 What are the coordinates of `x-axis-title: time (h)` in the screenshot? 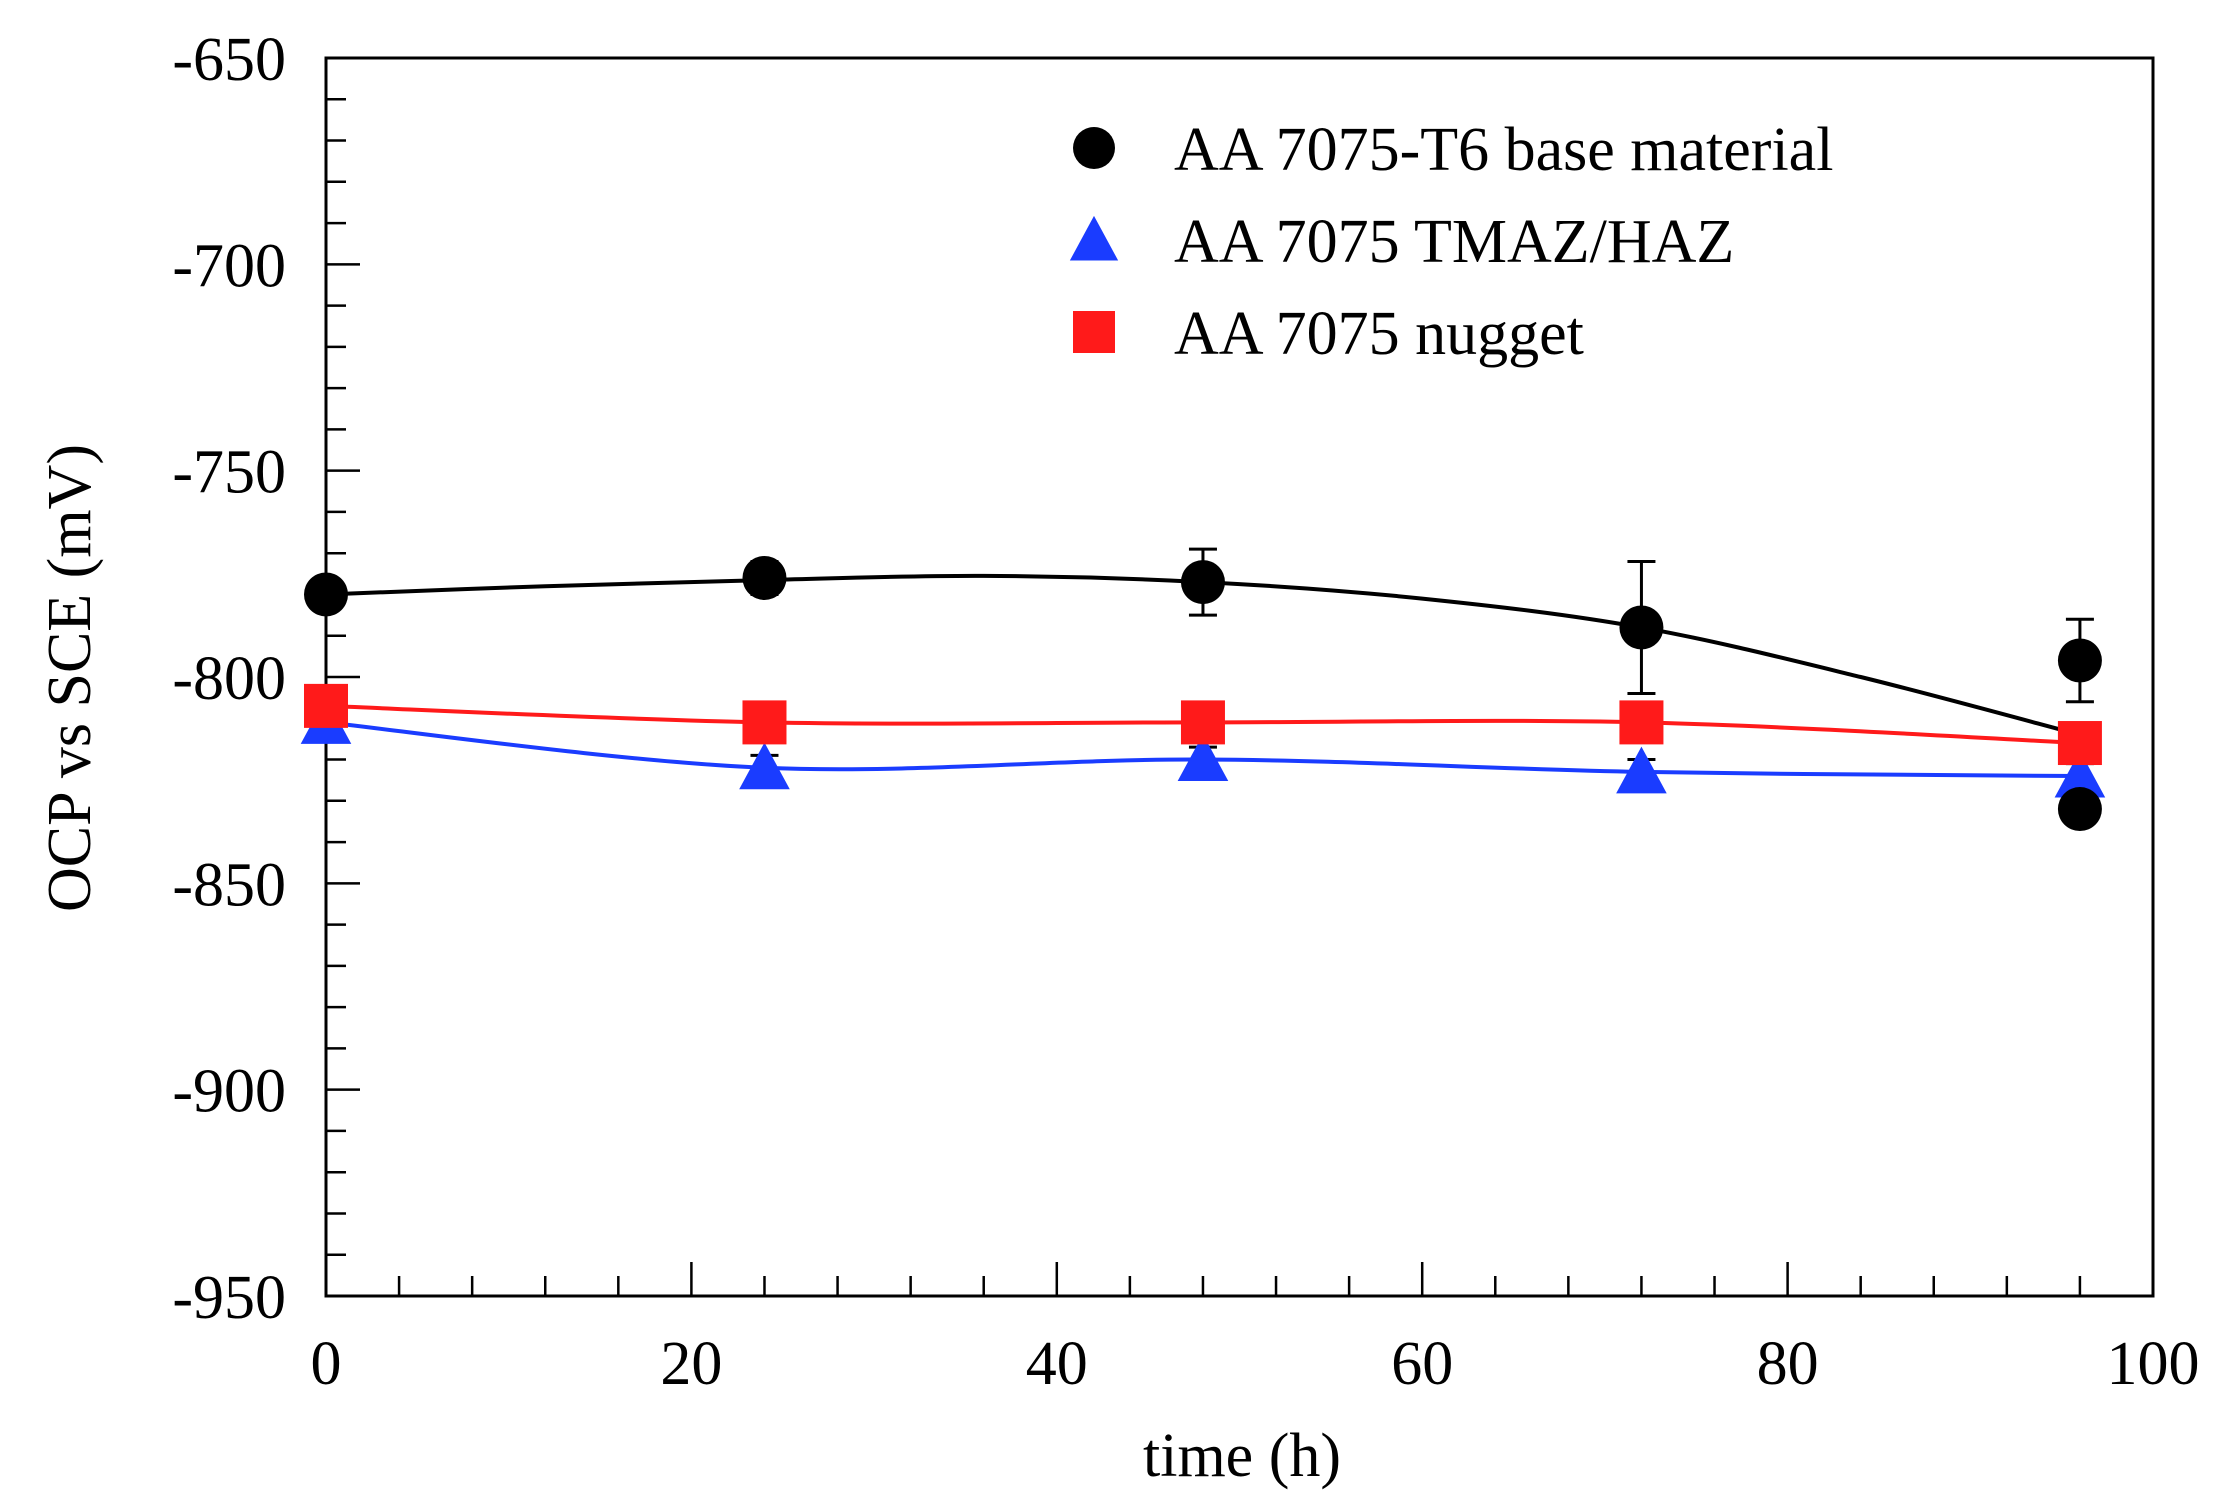 It's located at (1242, 1456).